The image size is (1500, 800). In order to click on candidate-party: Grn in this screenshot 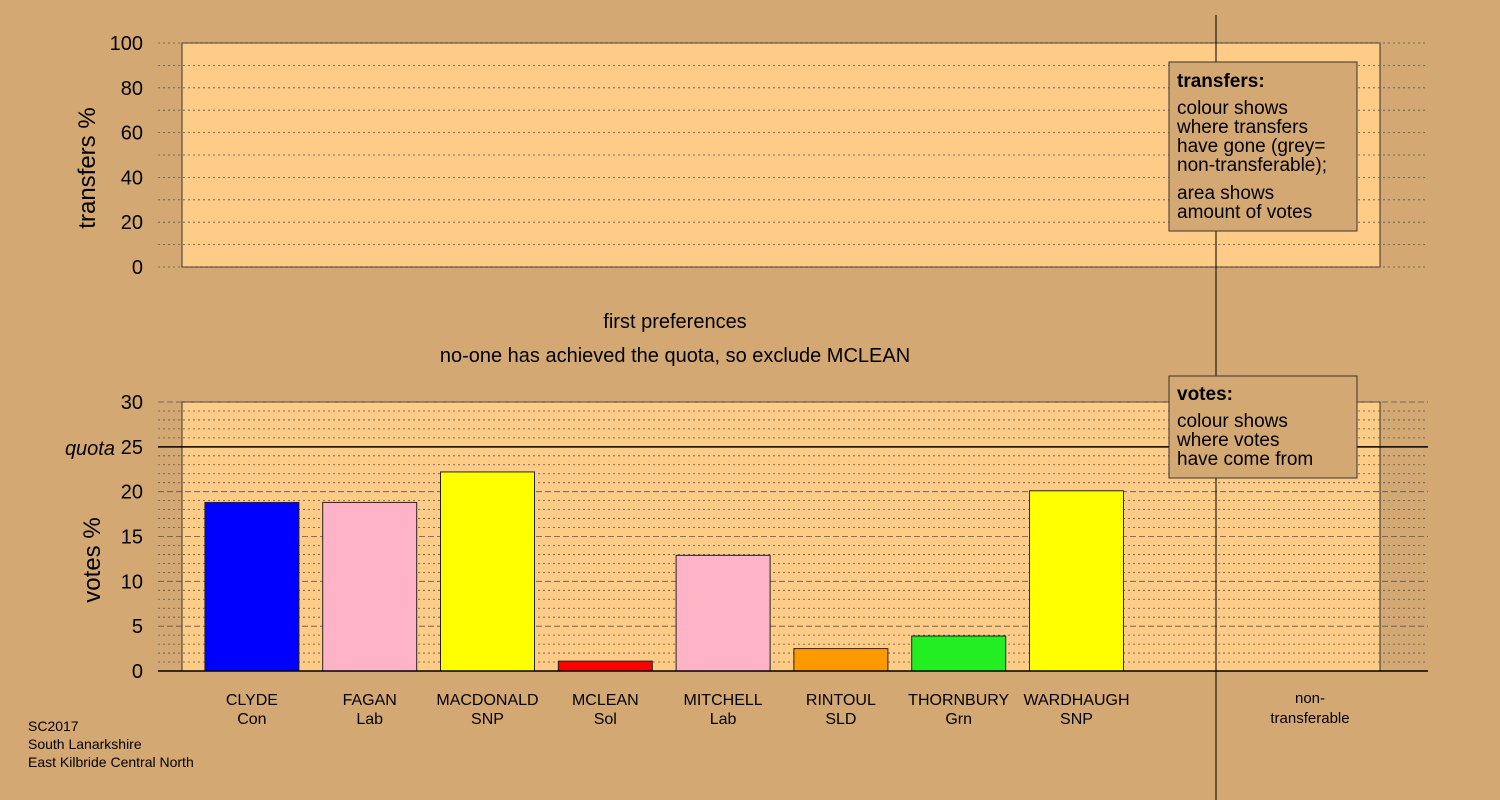, I will do `click(958, 719)`.